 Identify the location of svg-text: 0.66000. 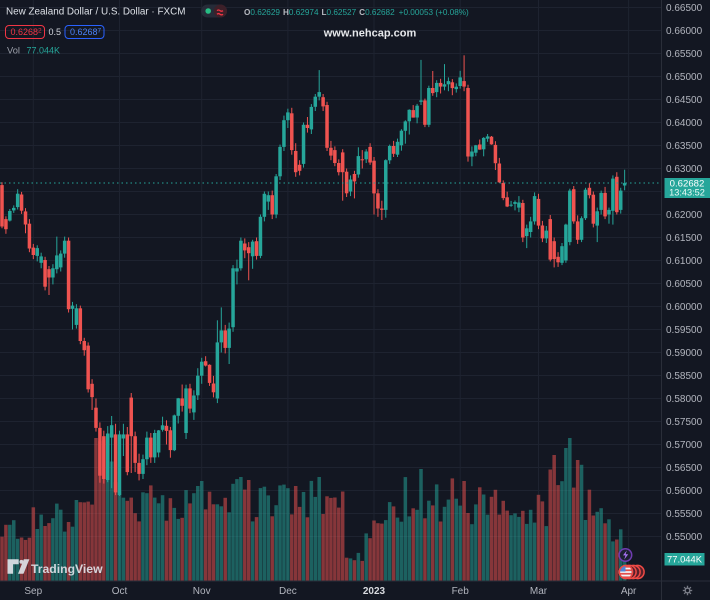
(684, 31).